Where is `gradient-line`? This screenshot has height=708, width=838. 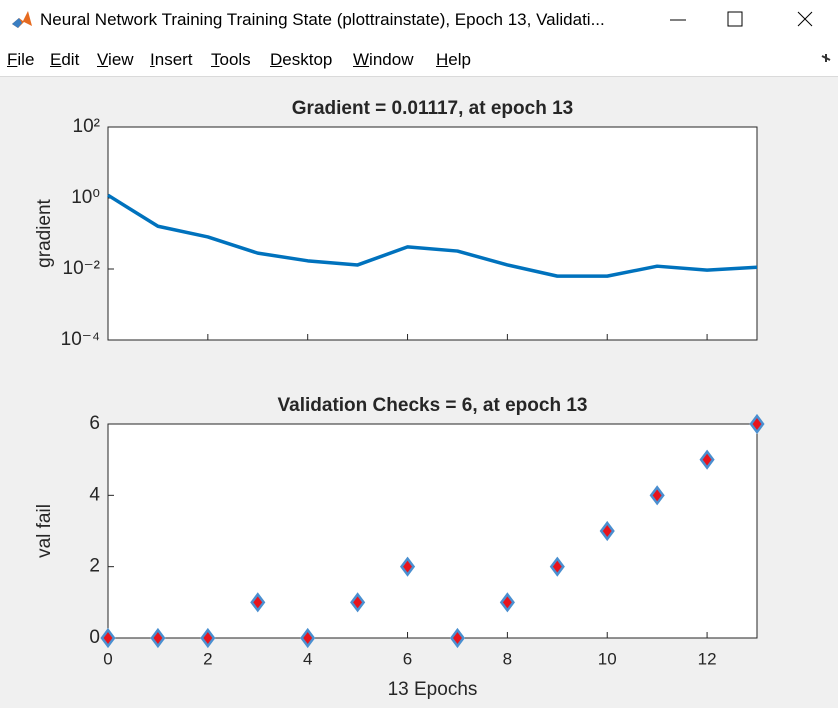 gradient-line is located at coordinates (432, 235).